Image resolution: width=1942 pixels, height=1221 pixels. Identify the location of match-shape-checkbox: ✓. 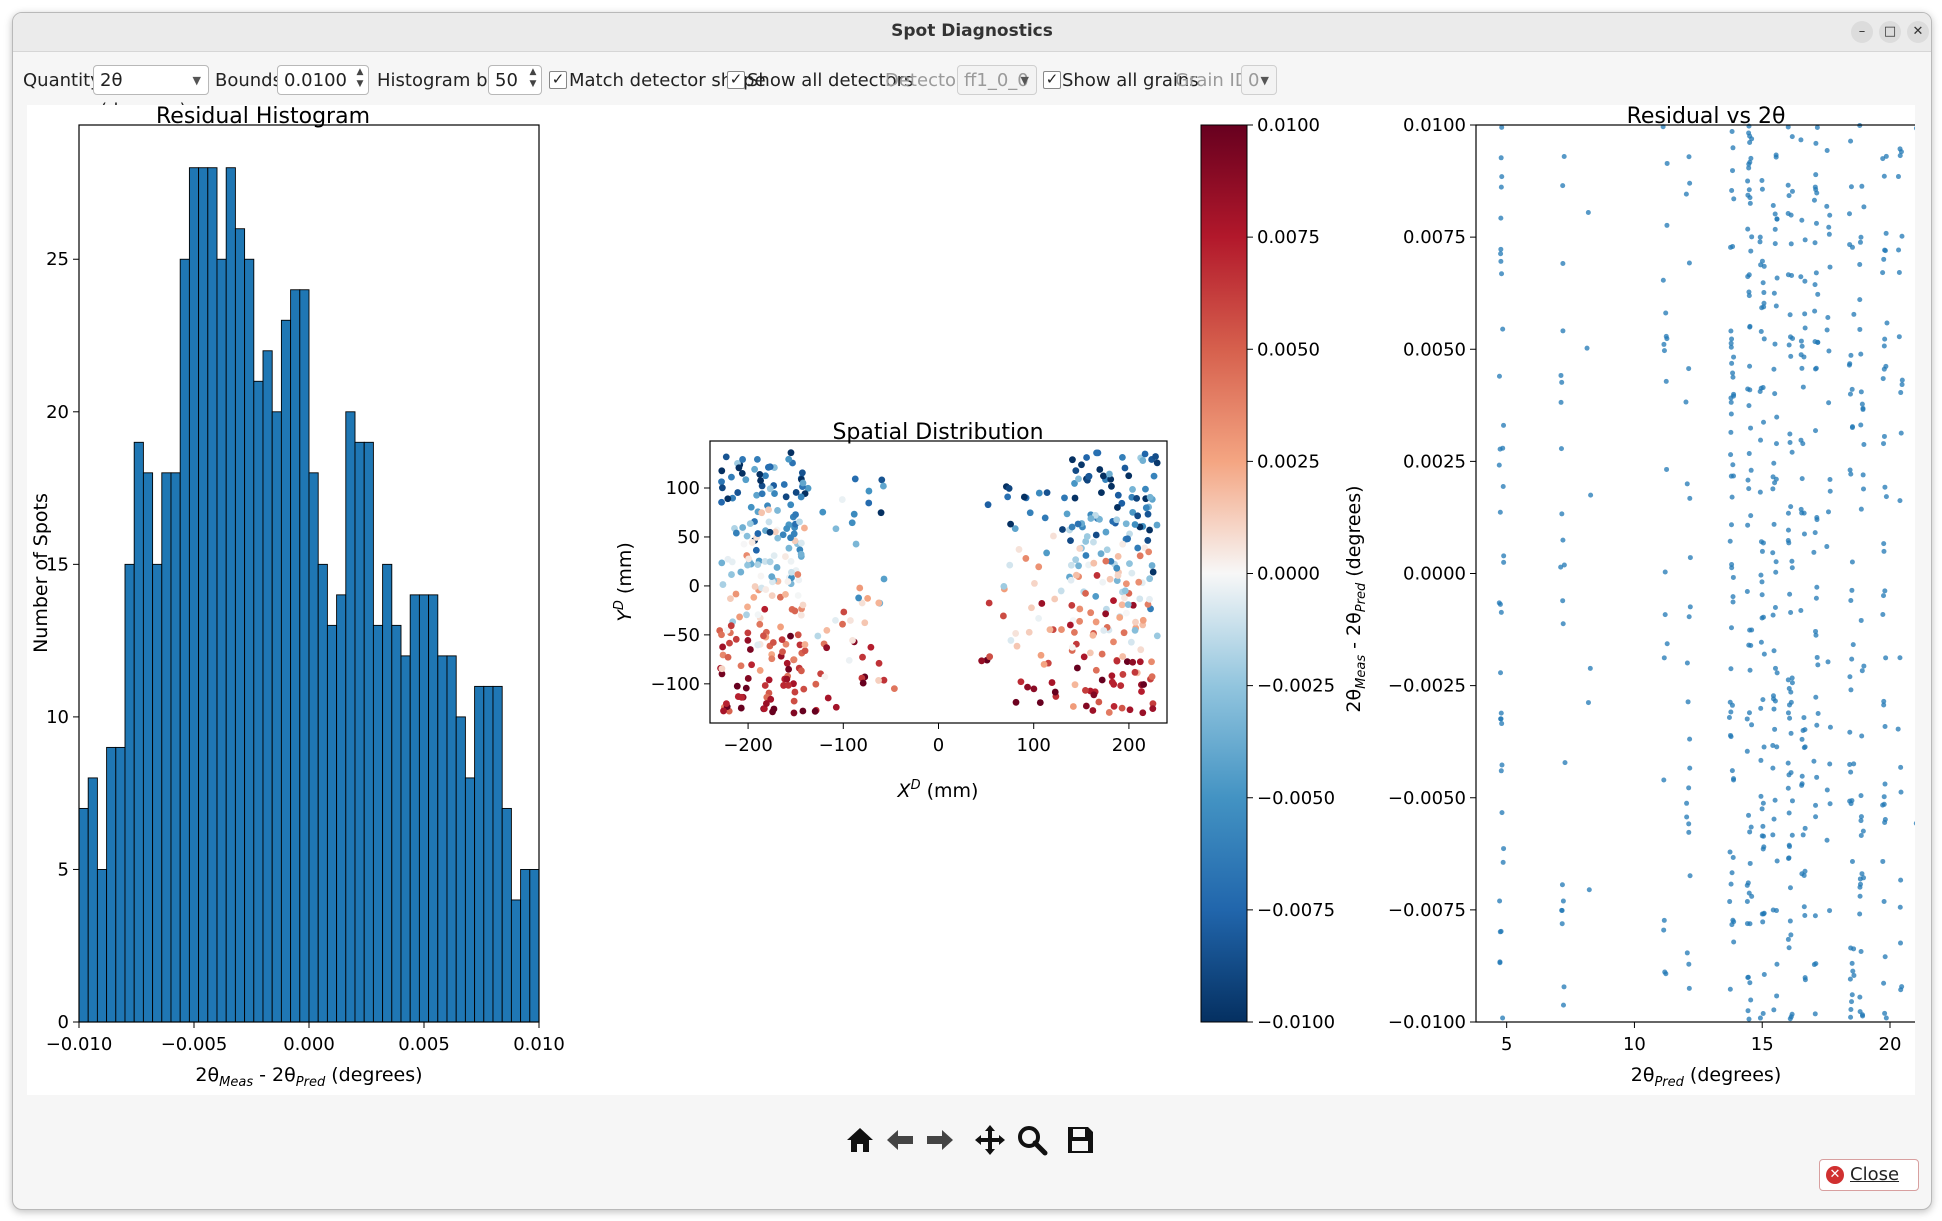
(558, 80).